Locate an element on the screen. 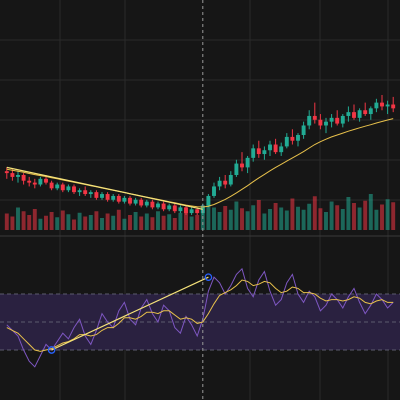  trendline-anchor-start is located at coordinates (51, 350).